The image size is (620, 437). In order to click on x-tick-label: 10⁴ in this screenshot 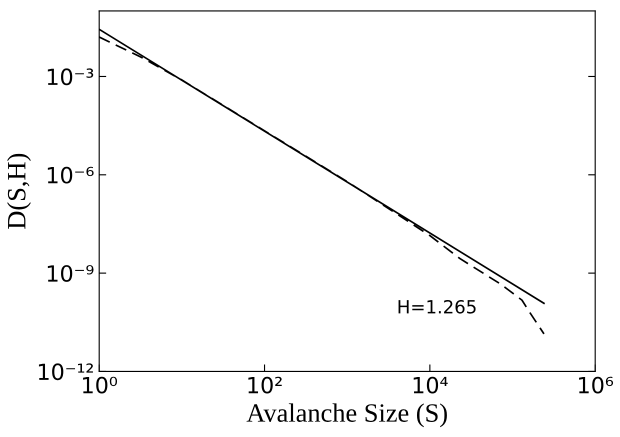, I will do `click(431, 385)`.